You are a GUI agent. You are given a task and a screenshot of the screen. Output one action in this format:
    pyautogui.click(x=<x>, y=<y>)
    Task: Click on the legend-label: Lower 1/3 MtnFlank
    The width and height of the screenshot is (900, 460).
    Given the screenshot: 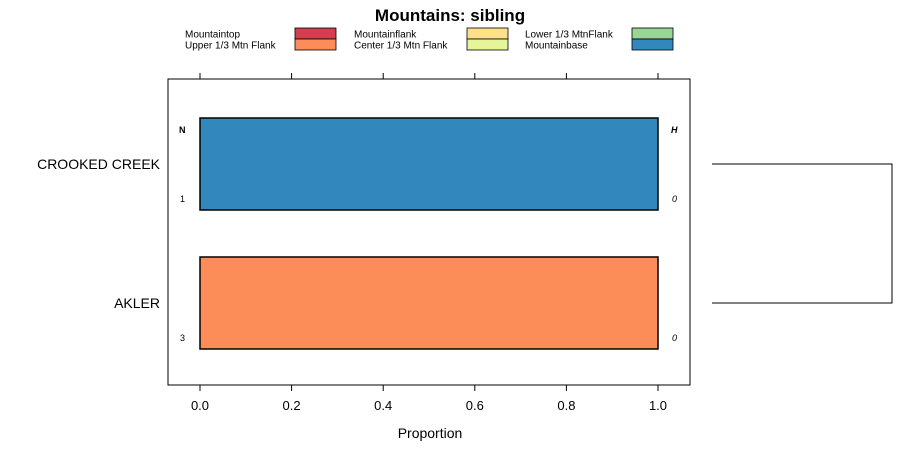 What is the action you would take?
    pyautogui.click(x=569, y=35)
    